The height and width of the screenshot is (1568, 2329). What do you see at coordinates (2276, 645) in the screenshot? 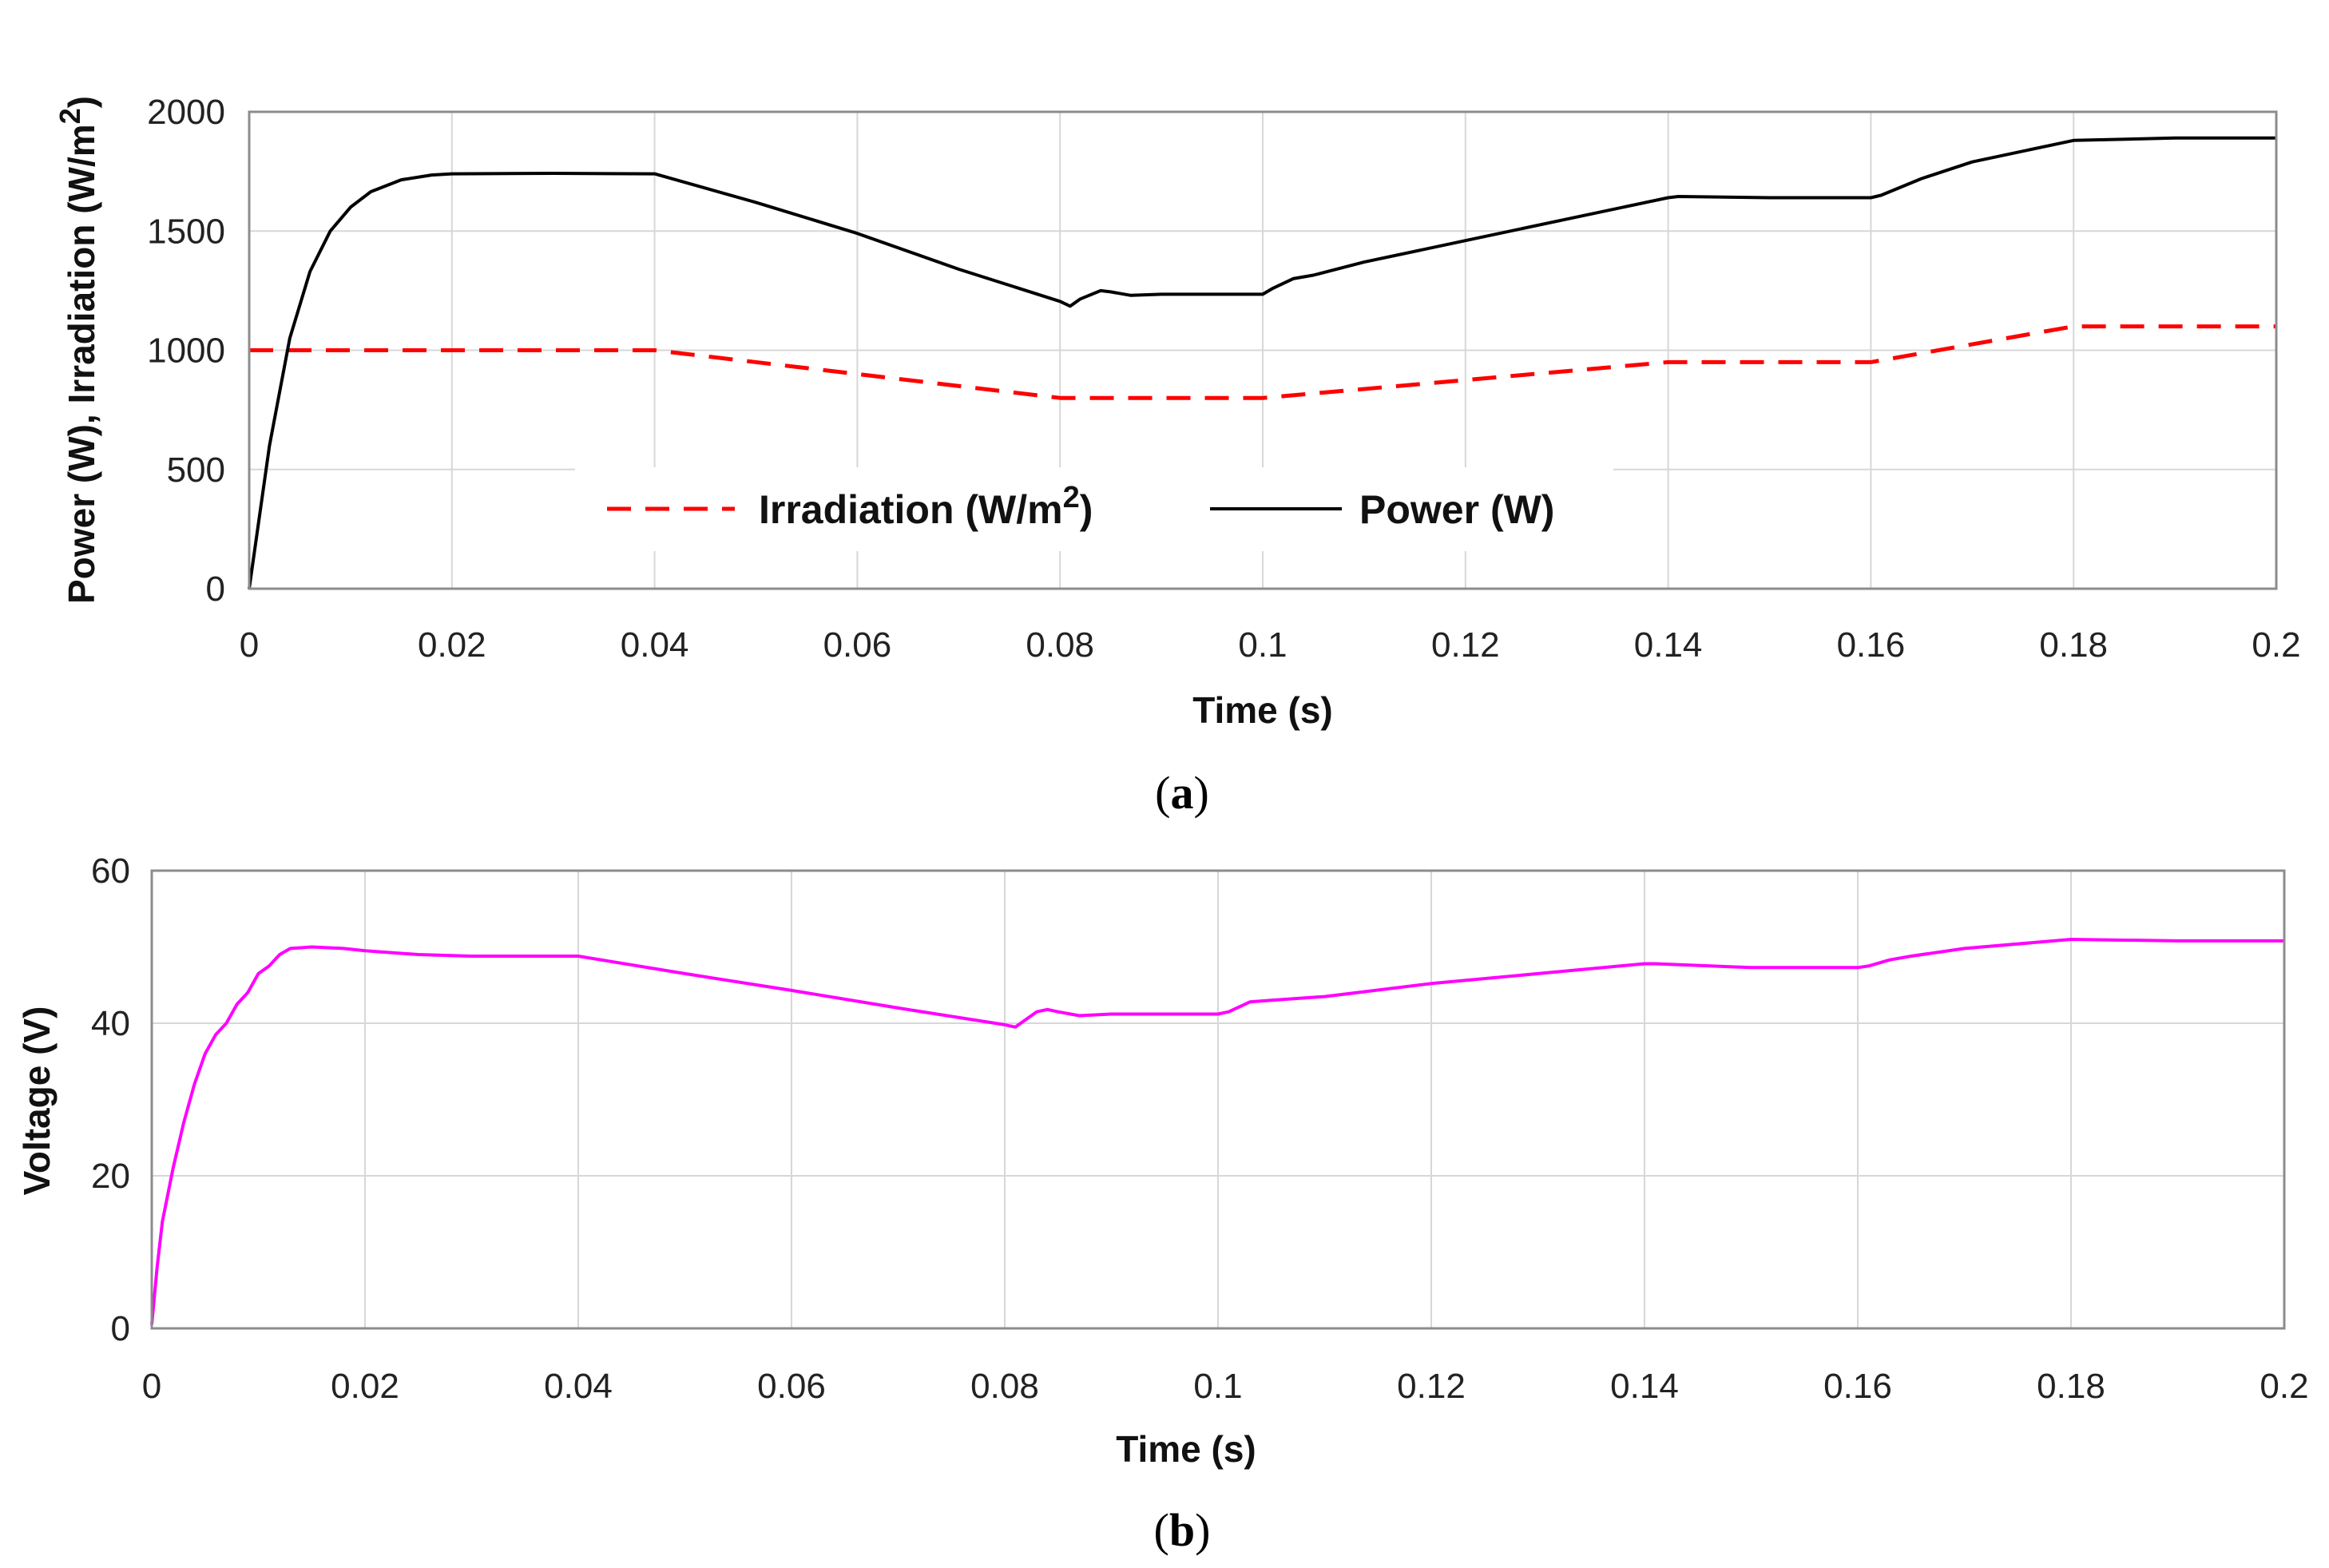
I see `x-tick-label-a: 0.2` at bounding box center [2276, 645].